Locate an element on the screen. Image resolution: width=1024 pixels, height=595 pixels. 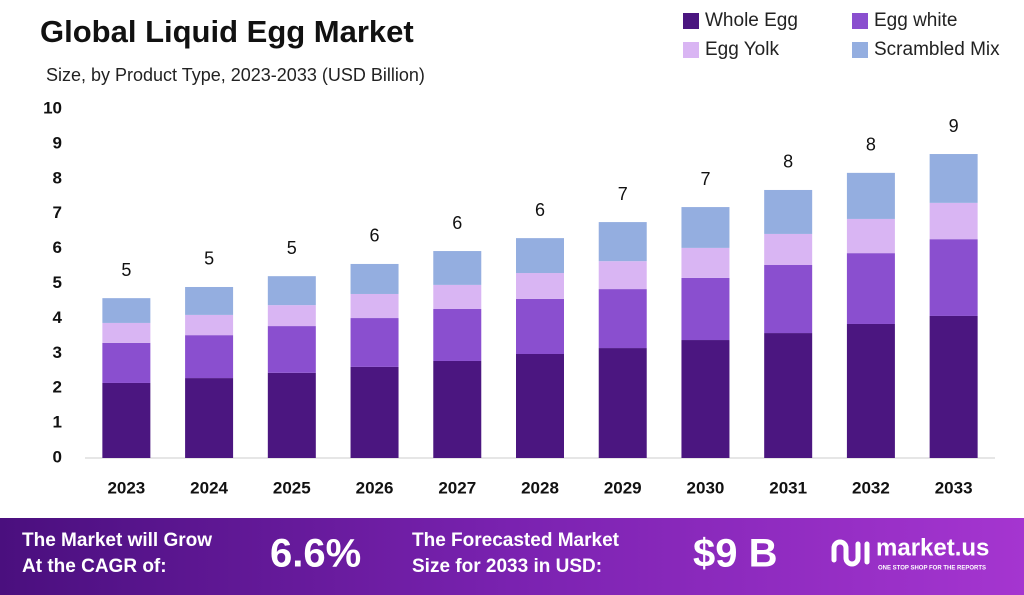
x-tick-label: 2024 is located at coordinates (209, 487).